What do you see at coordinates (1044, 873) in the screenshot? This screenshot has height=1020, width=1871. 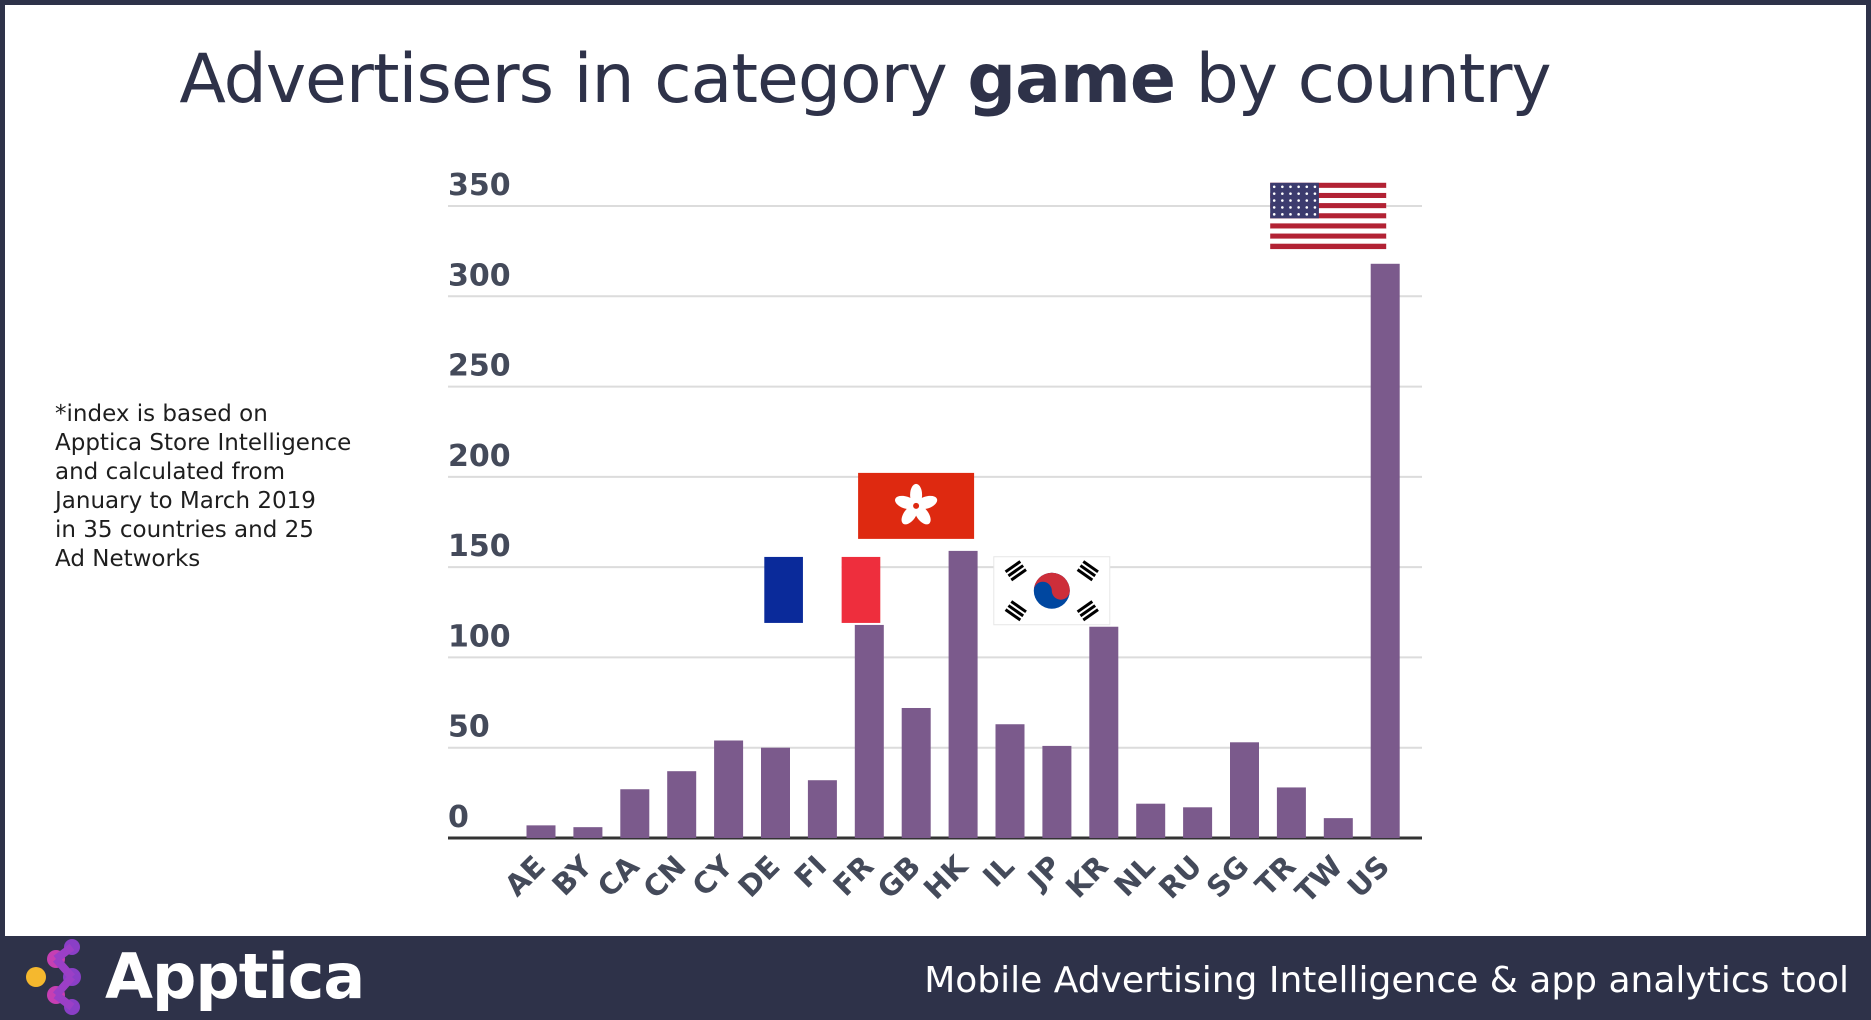 I see `x-tick-label: JP` at bounding box center [1044, 873].